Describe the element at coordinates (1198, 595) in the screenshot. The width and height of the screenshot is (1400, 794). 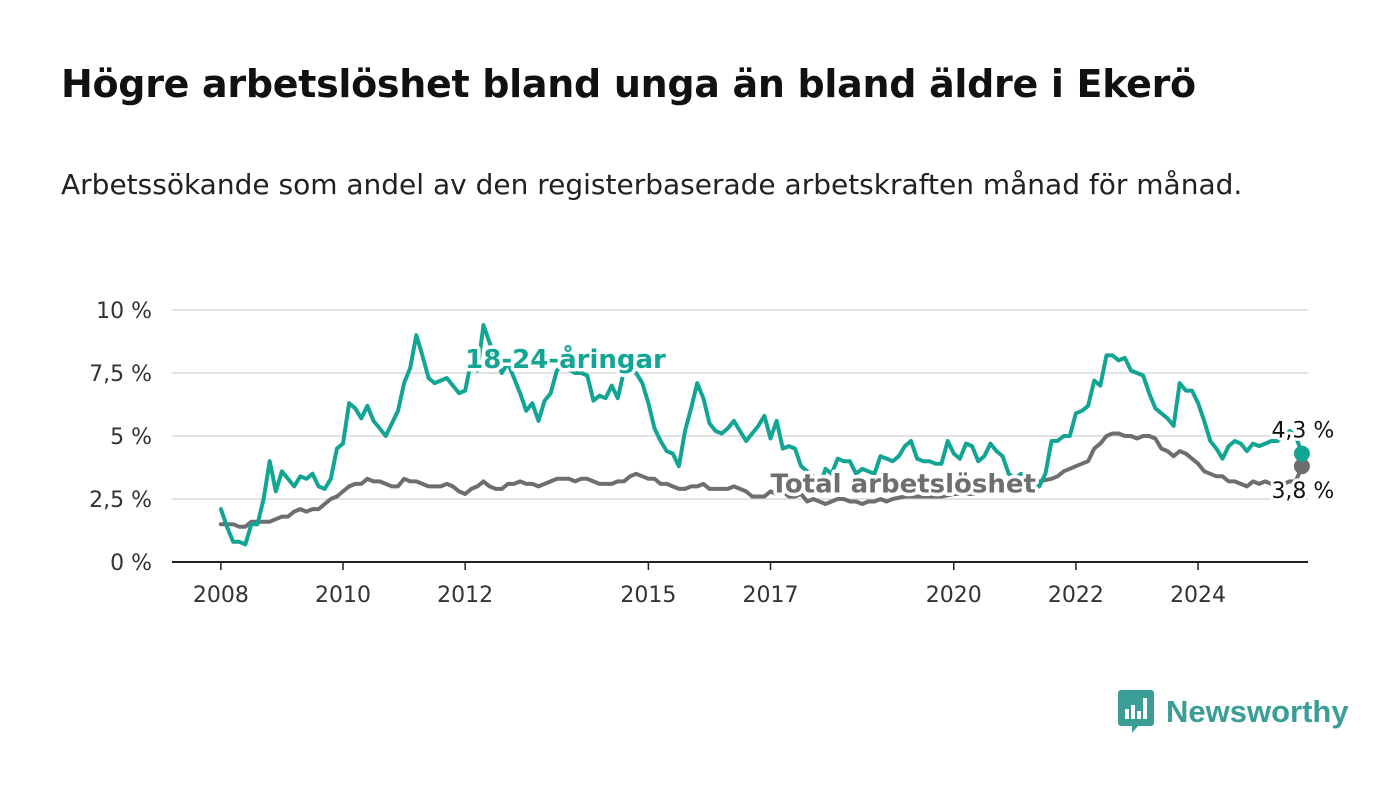
I see `x-tick-label: 2024` at that location.